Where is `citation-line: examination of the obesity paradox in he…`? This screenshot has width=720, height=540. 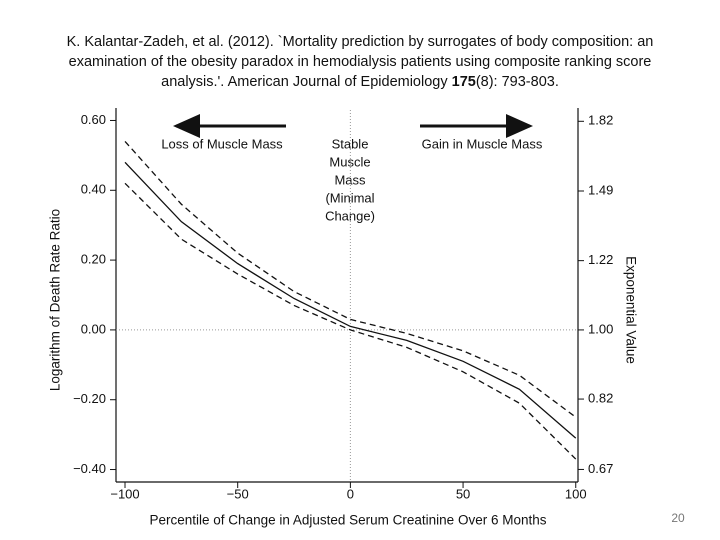 citation-line: examination of the obesity paradox in he… is located at coordinates (360, 62).